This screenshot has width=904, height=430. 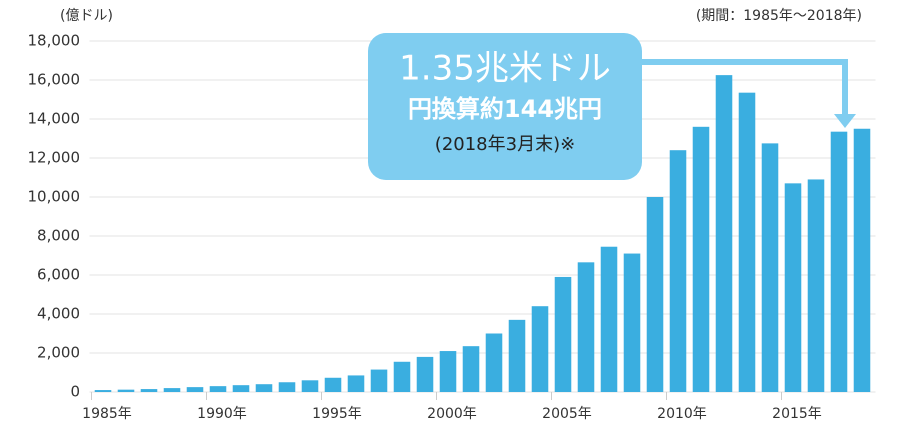 I want to click on x-tick-label: 2010年, so click(x=682, y=414).